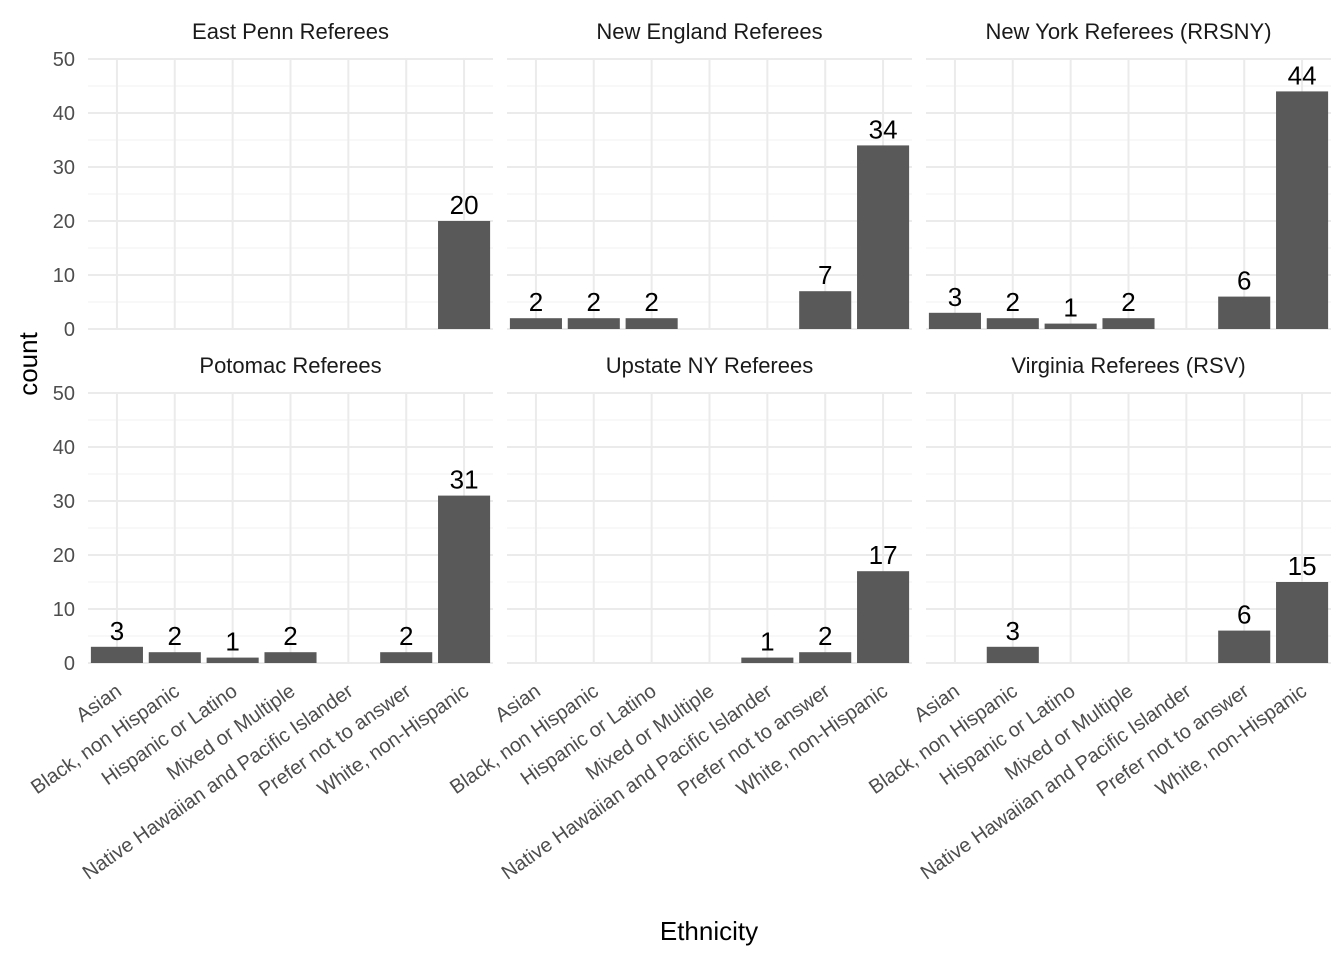  Describe the element at coordinates (709, 365) in the screenshot. I see `panel-title: Upstate NY Referees` at that location.